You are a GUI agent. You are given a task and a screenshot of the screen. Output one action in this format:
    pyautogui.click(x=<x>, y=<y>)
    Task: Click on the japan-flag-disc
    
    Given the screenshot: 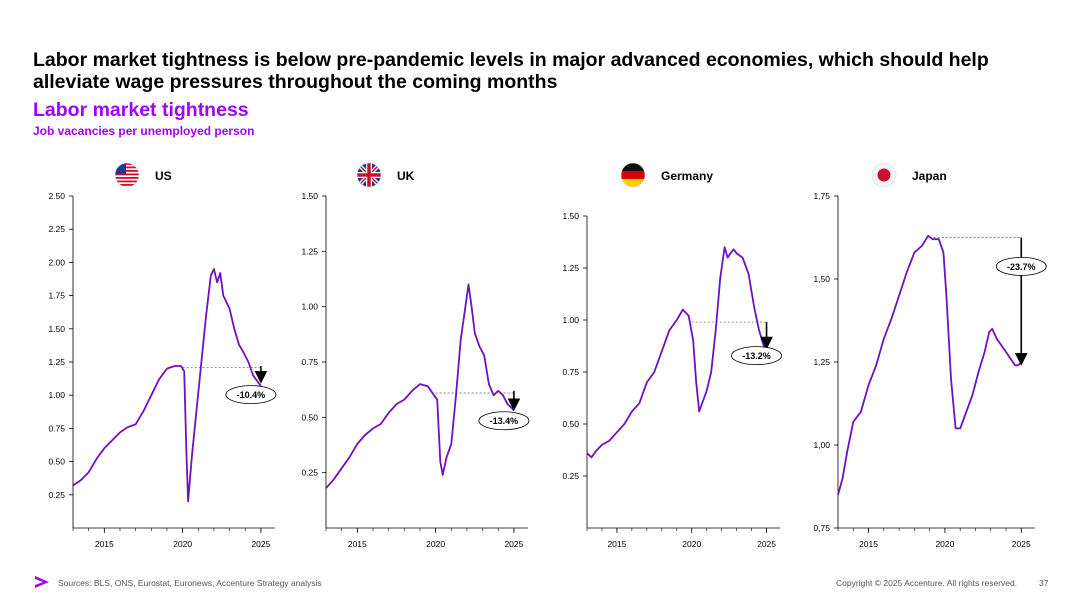 What is the action you would take?
    pyautogui.click(x=884, y=175)
    